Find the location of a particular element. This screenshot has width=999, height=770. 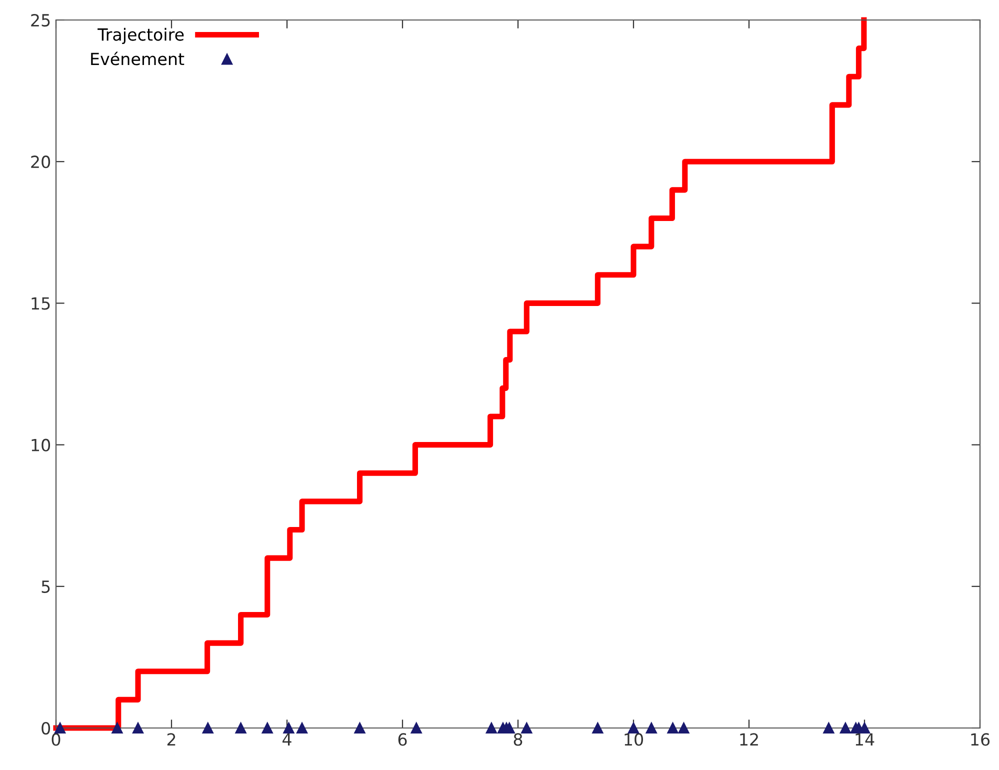

x-tick-label: 12 is located at coordinates (749, 739).